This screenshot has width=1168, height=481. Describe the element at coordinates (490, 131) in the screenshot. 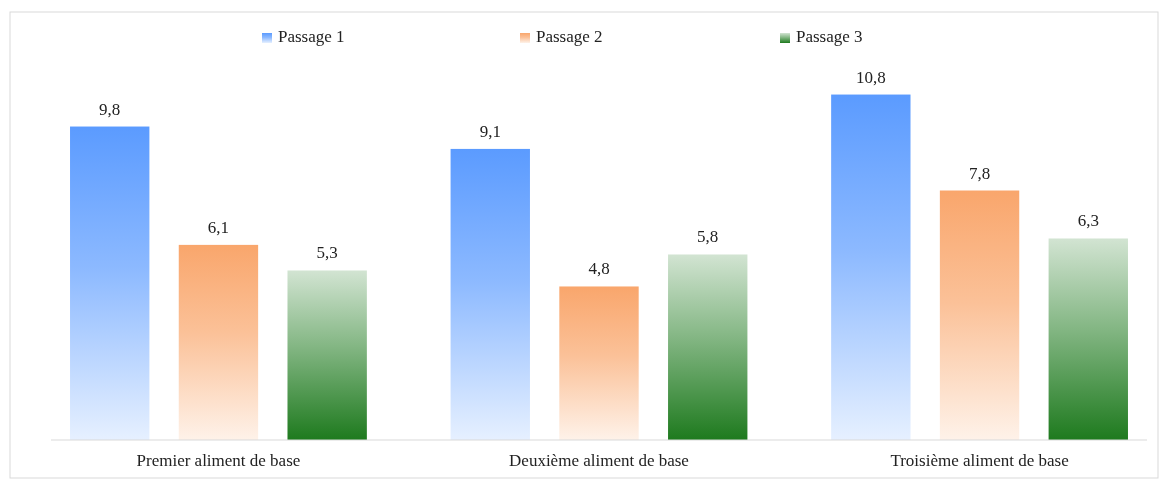

I see `data-label: 9,1` at that location.